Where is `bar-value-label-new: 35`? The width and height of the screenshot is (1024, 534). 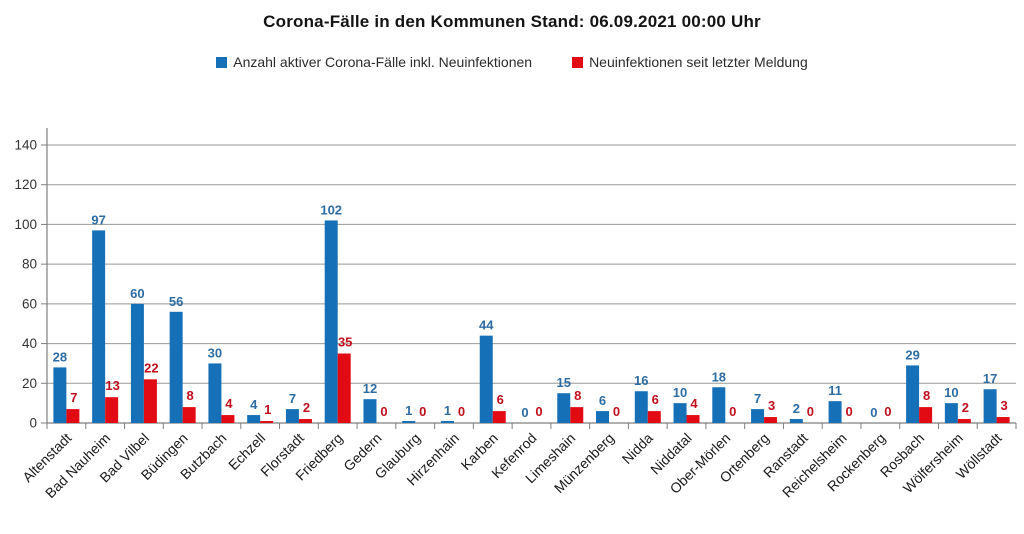 bar-value-label-new: 35 is located at coordinates (345, 342).